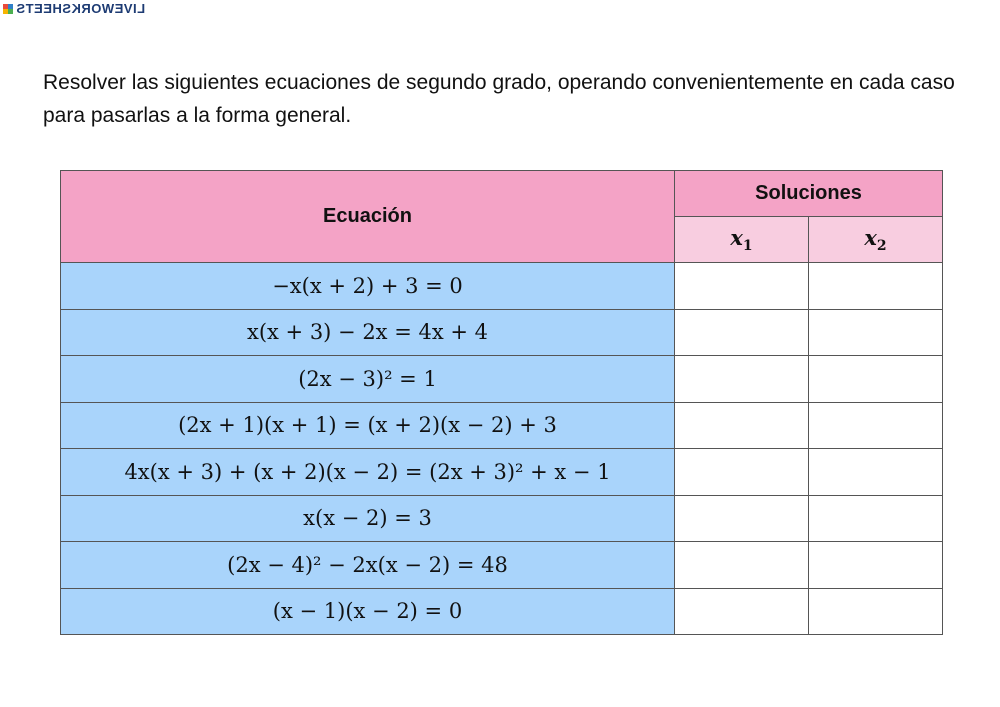  Describe the element at coordinates (367, 518) in the screenshot. I see `equation-cell: x(x − 2) = 3` at that location.